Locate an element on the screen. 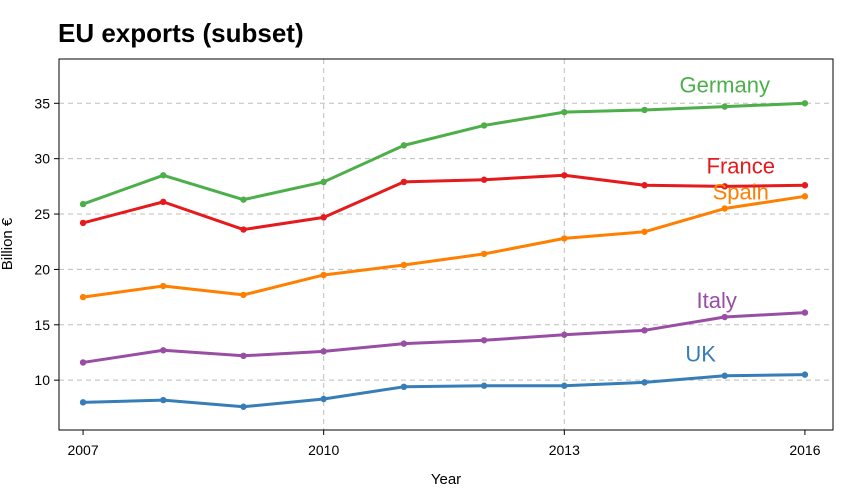 This screenshot has height=504, width=864. y-tick-label: 30 is located at coordinates (42, 159).